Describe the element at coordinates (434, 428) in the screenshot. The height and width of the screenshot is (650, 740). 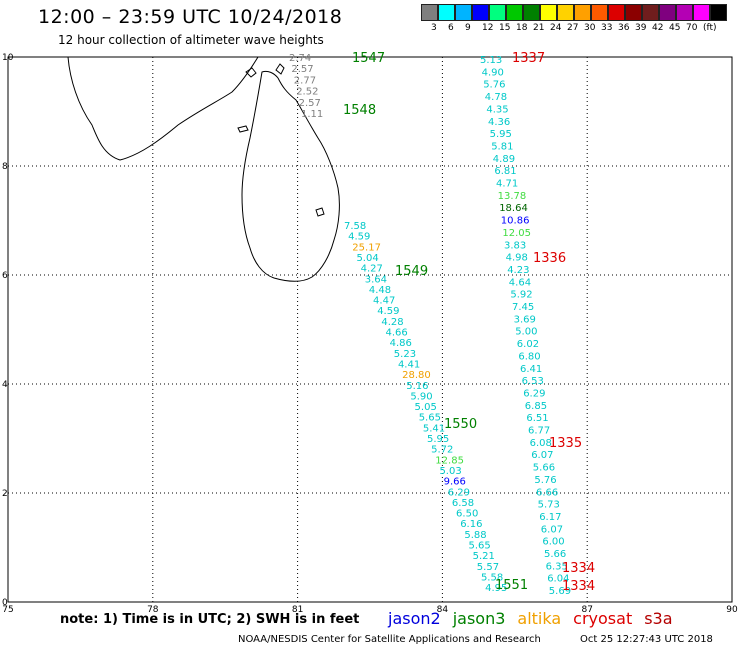
I see `wave-height-value: 5.41` at that location.